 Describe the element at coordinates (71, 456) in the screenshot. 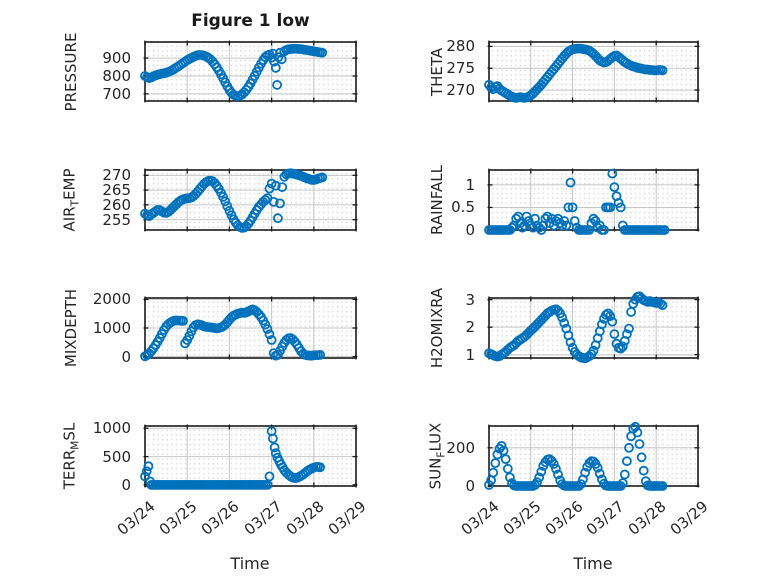

I see `y-axis-label: TERRMSL` at that location.